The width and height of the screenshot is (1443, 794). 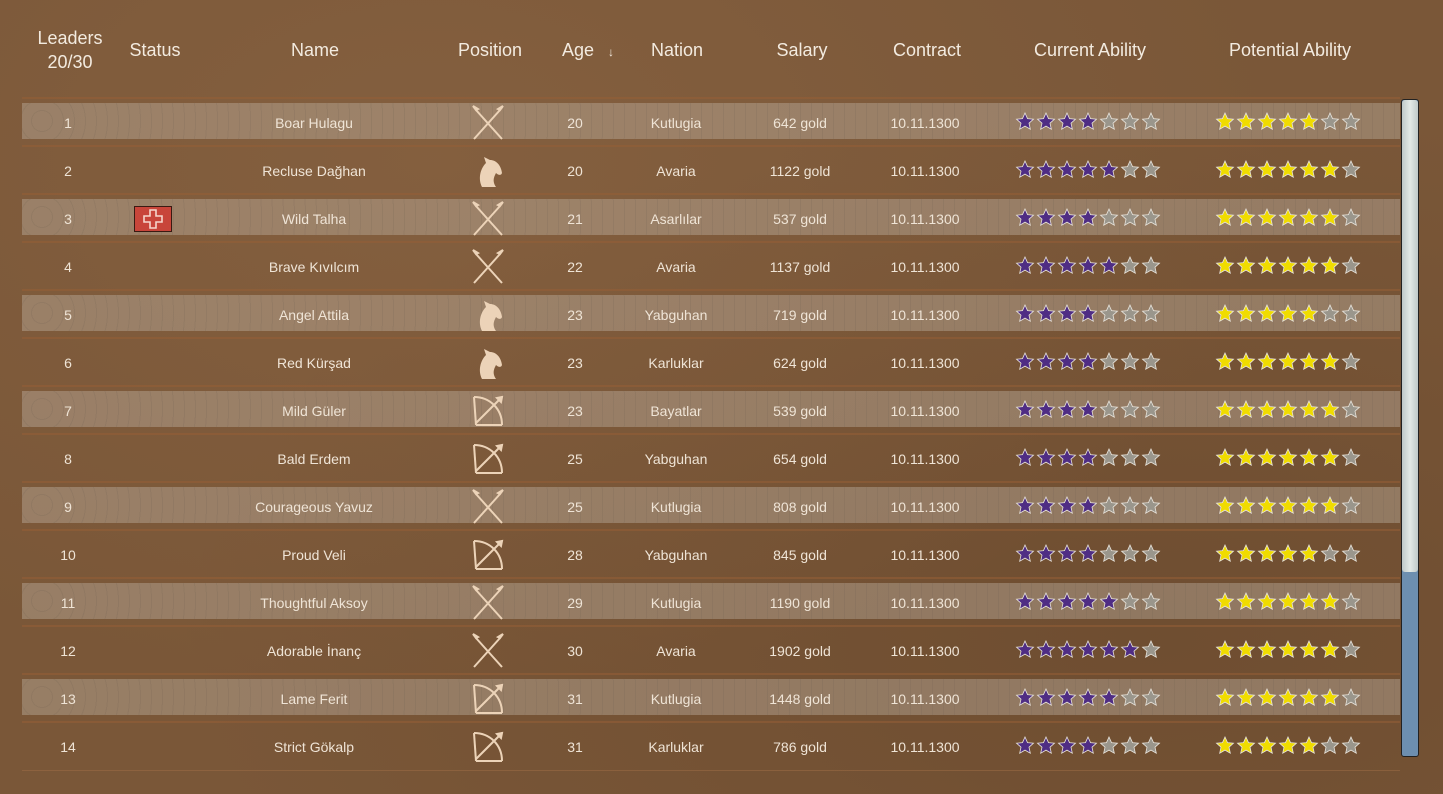 I want to click on cell-age: 23, so click(x=575, y=411).